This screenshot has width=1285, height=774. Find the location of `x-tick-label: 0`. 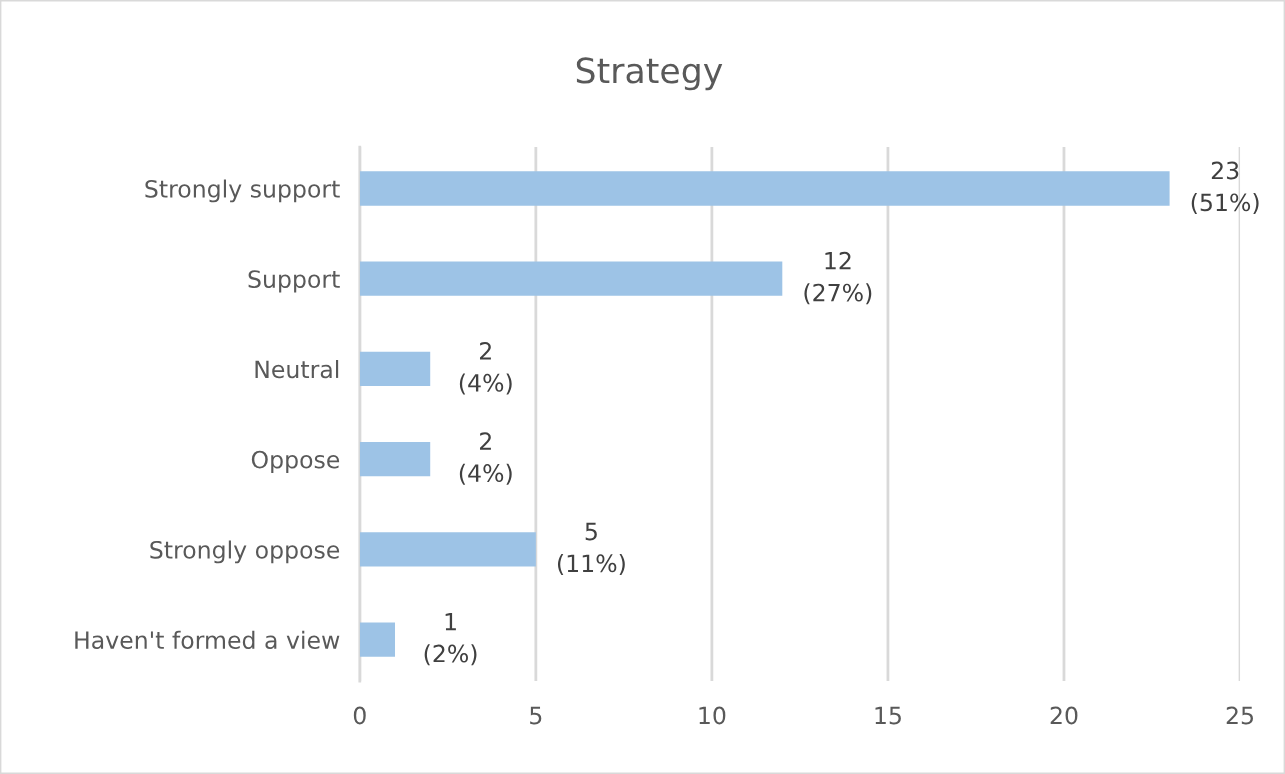

x-tick-label: 0 is located at coordinates (359, 715).